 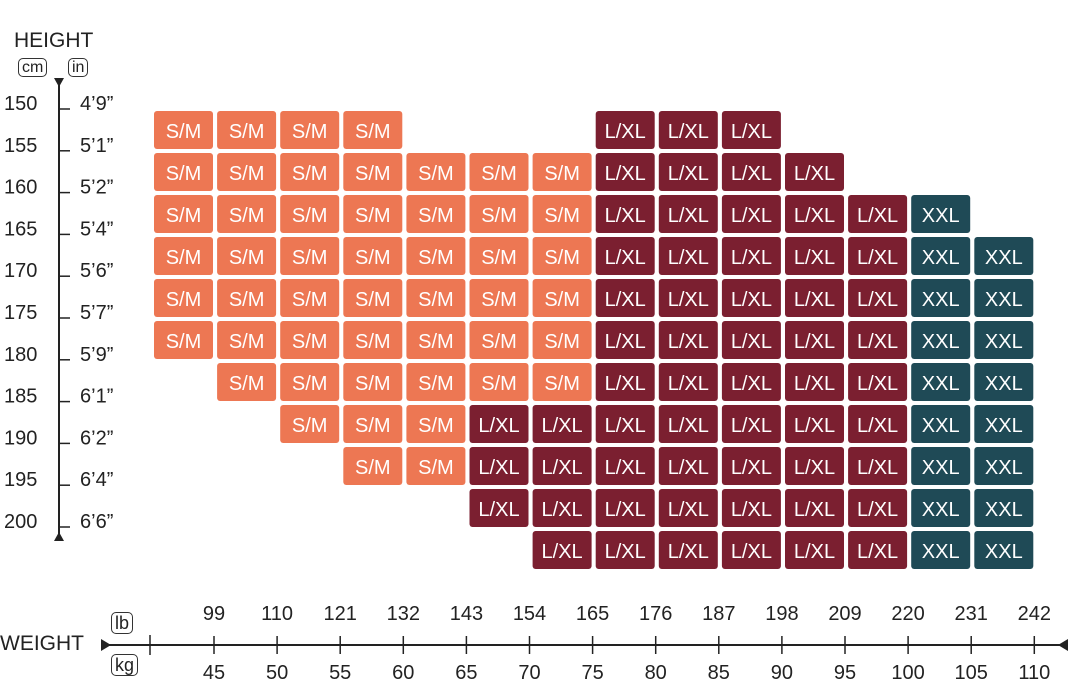 I want to click on height-tick-cm: 150, so click(x=20, y=104).